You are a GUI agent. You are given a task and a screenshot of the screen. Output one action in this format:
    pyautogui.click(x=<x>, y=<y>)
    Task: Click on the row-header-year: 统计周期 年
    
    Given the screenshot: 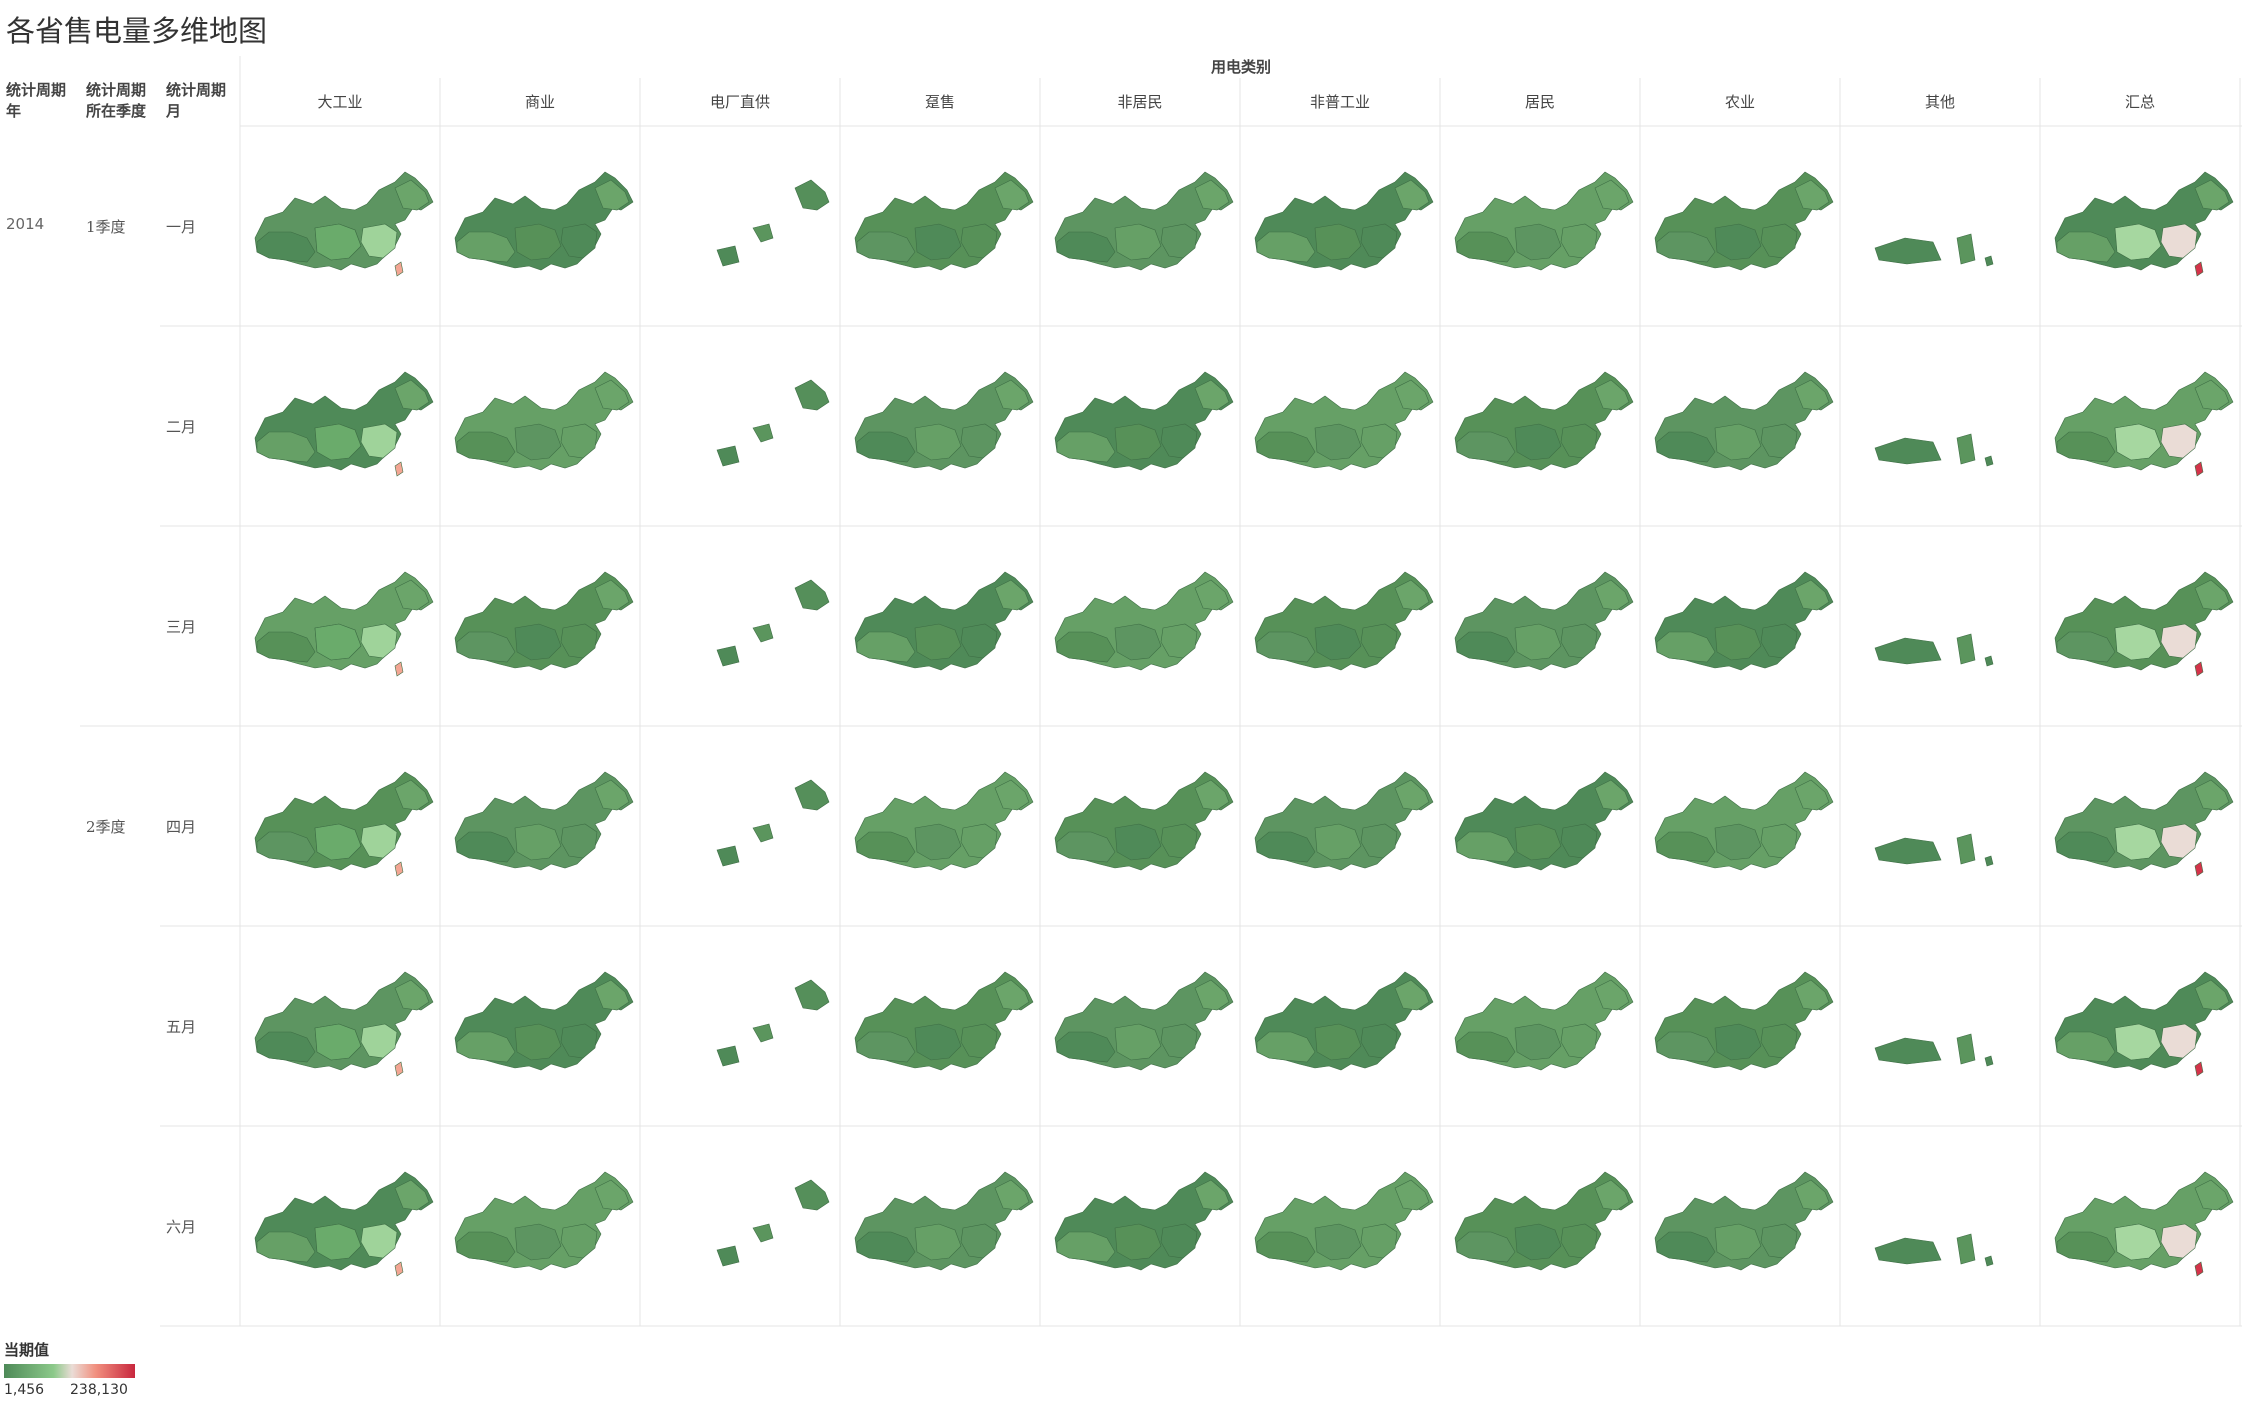 What is the action you would take?
    pyautogui.click(x=36, y=100)
    